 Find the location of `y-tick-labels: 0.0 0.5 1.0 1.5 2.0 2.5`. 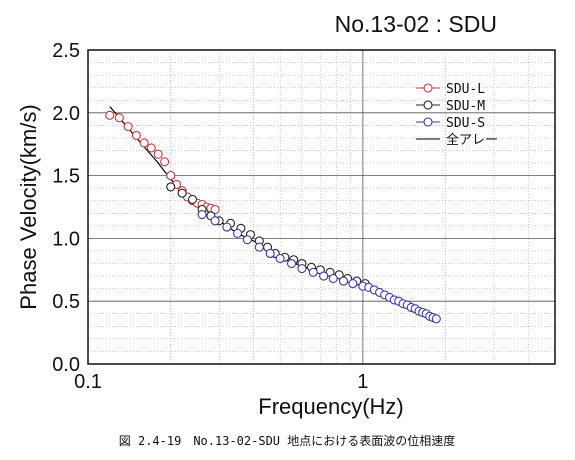

y-tick-labels: 0.0 0.5 1.0 1.5 2.0 2.5 is located at coordinates (66, 208).